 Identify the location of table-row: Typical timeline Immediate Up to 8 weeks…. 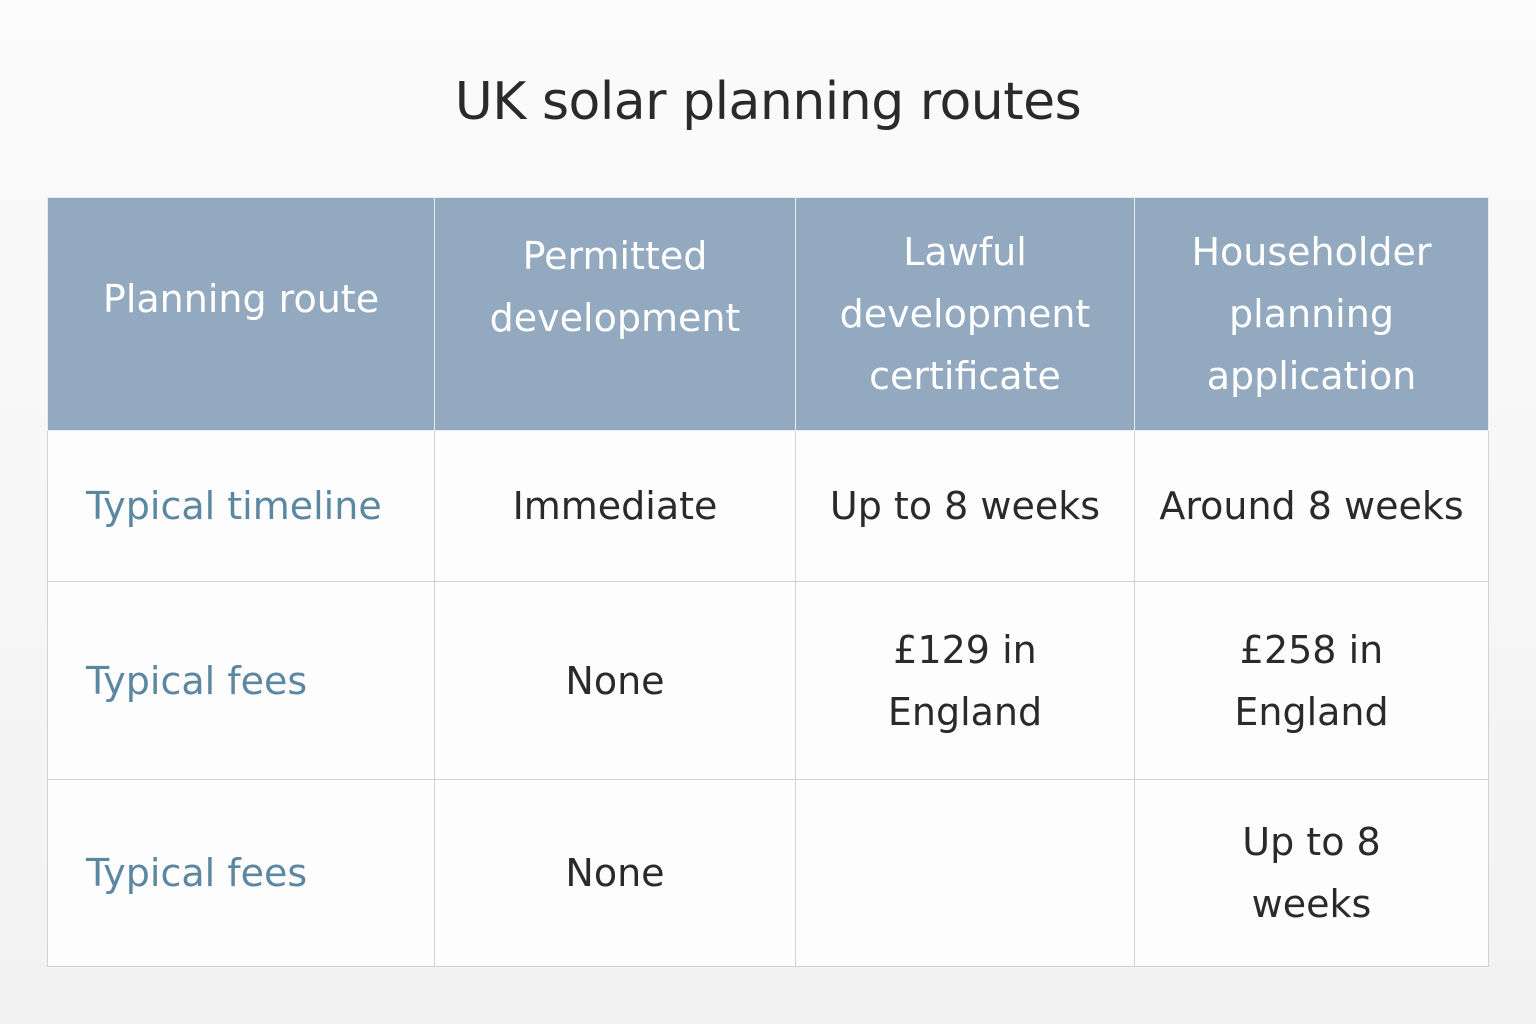
(768, 506).